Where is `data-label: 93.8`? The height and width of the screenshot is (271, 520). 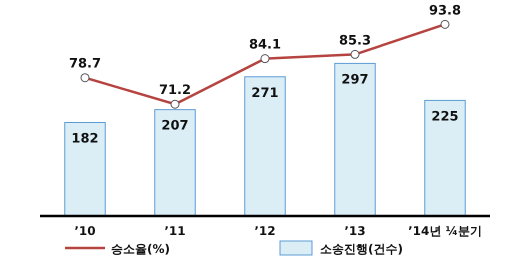
data-label: 93.8 is located at coordinates (445, 10).